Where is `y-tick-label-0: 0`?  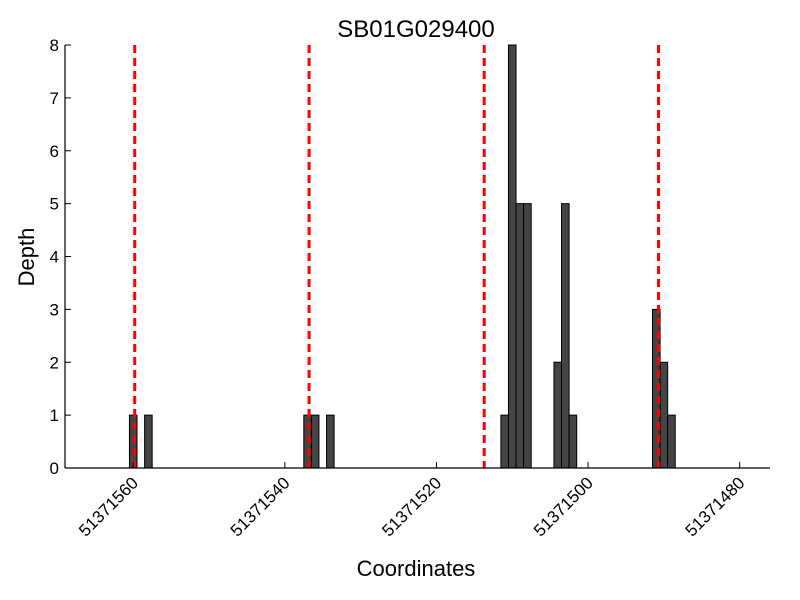 y-tick-label-0: 0 is located at coordinates (54, 468).